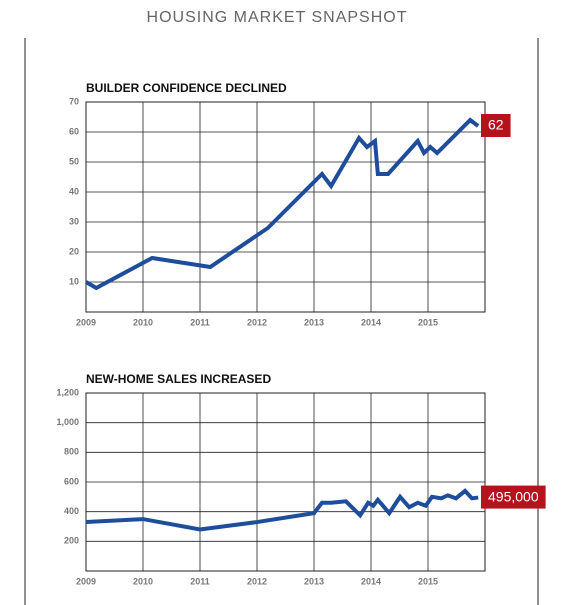 The height and width of the screenshot is (605, 564). What do you see at coordinates (74, 161) in the screenshot?
I see `y-tick-label: 50` at bounding box center [74, 161].